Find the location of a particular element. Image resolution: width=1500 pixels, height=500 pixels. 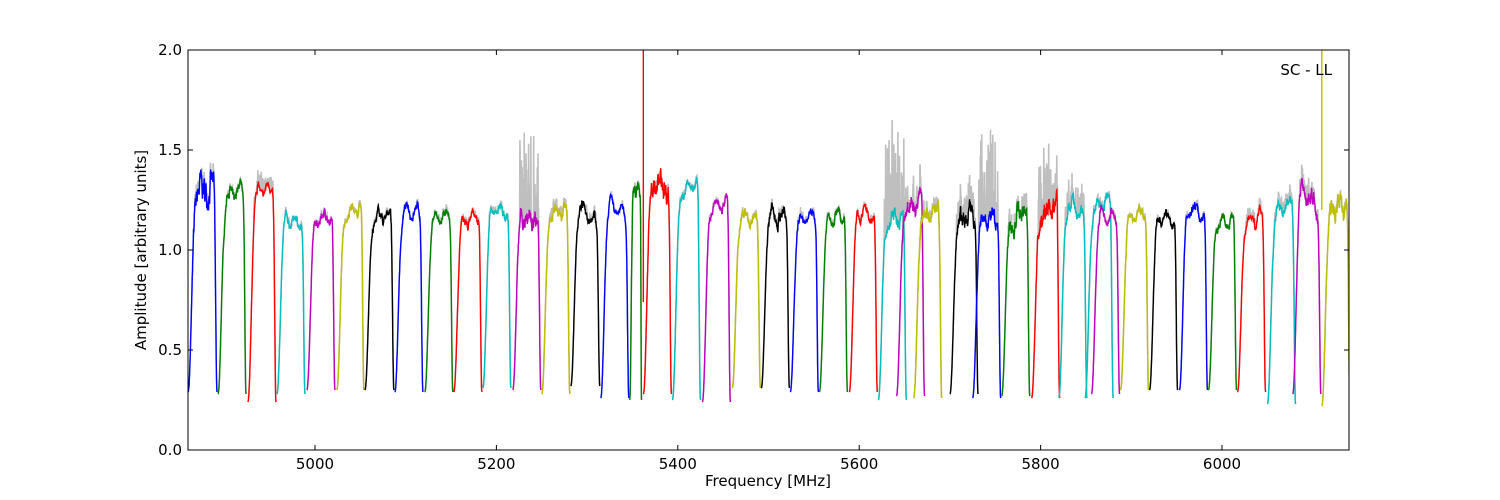

y-tick-label: 2.0 is located at coordinates (170, 50).